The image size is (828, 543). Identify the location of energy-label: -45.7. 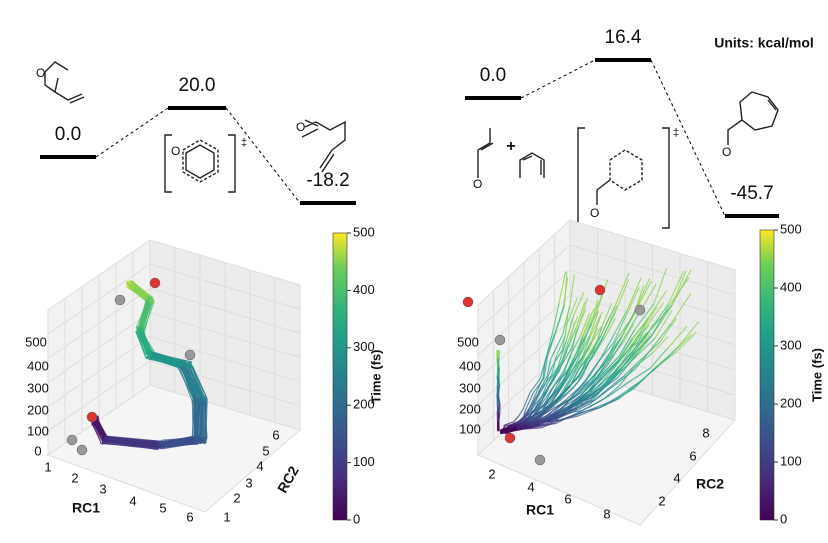
(751, 193).